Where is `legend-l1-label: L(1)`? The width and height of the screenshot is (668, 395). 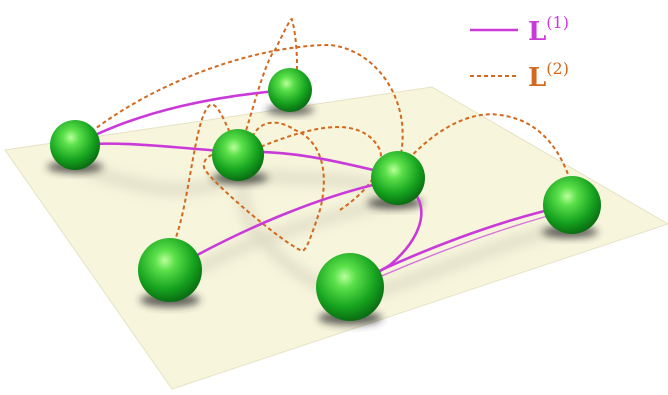
legend-l1-label: L(1) is located at coordinates (548, 30).